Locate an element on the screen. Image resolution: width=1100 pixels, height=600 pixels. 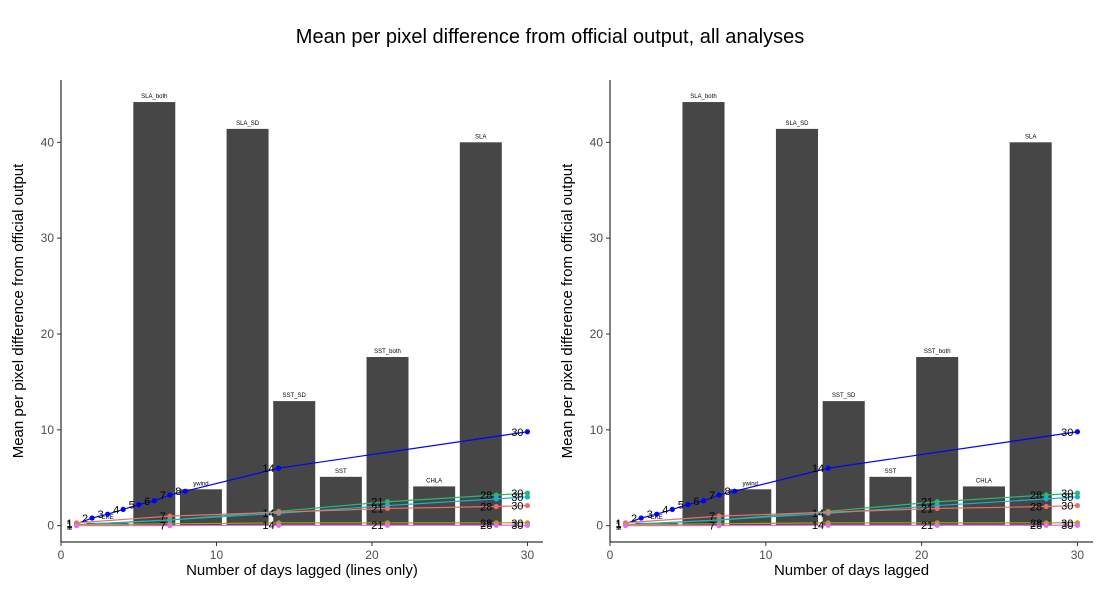
y-tick-label: 10 is located at coordinates (48, 430).